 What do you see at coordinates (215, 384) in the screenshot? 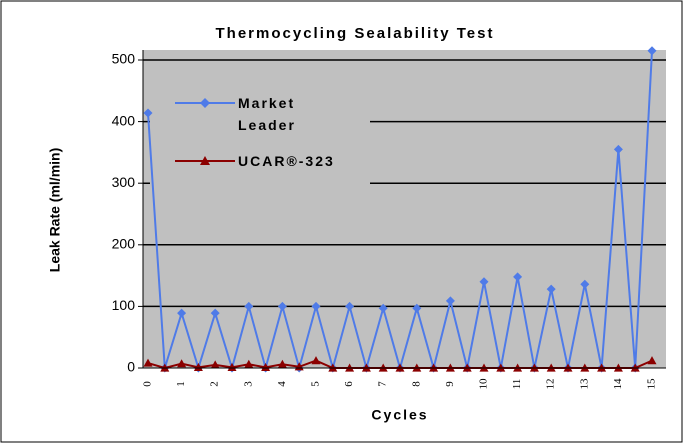
I see `x-tick-label: 2` at bounding box center [215, 384].